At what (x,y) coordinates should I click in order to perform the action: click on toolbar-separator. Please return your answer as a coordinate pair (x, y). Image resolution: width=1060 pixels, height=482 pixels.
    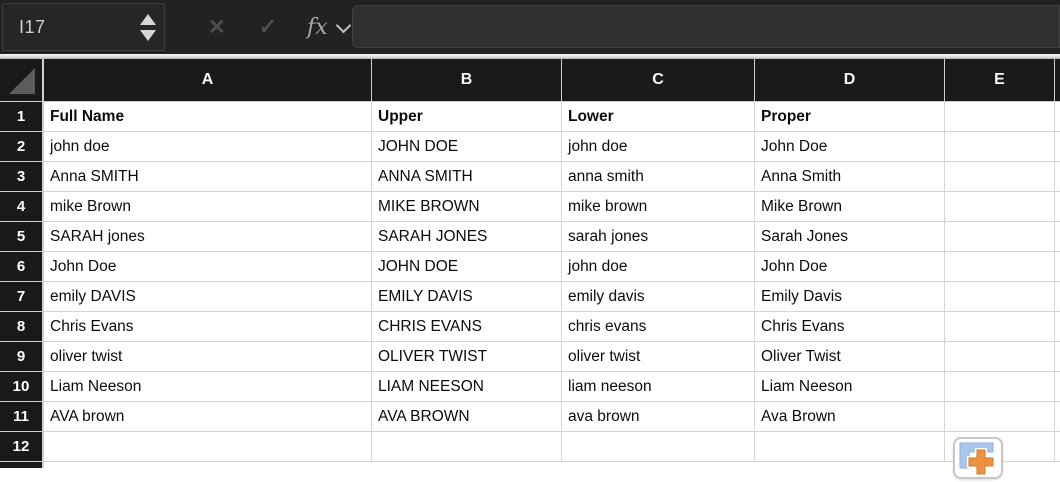
    Looking at the image, I should click on (530, 56).